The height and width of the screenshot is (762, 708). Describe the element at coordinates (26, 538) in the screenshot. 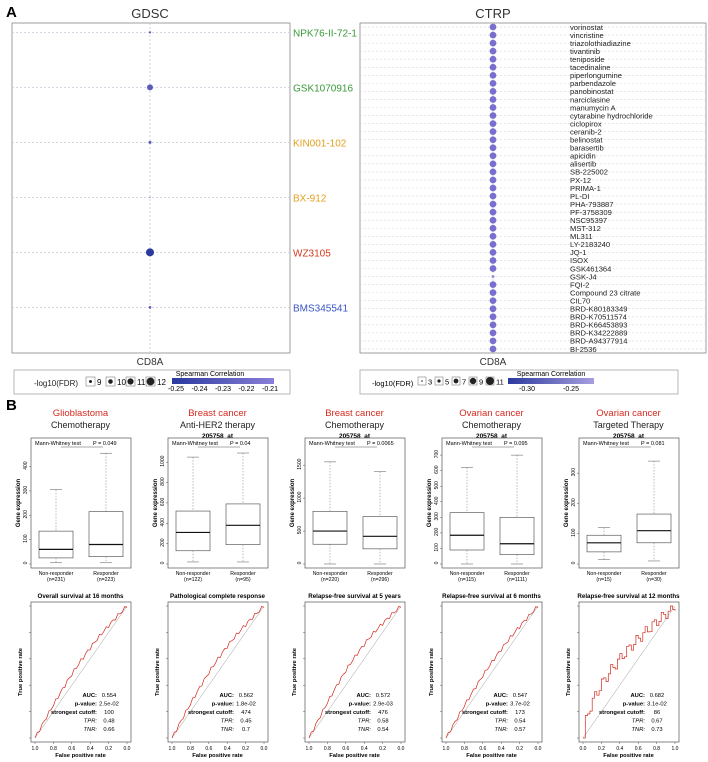

I see `box-ytick-label: 100` at that location.